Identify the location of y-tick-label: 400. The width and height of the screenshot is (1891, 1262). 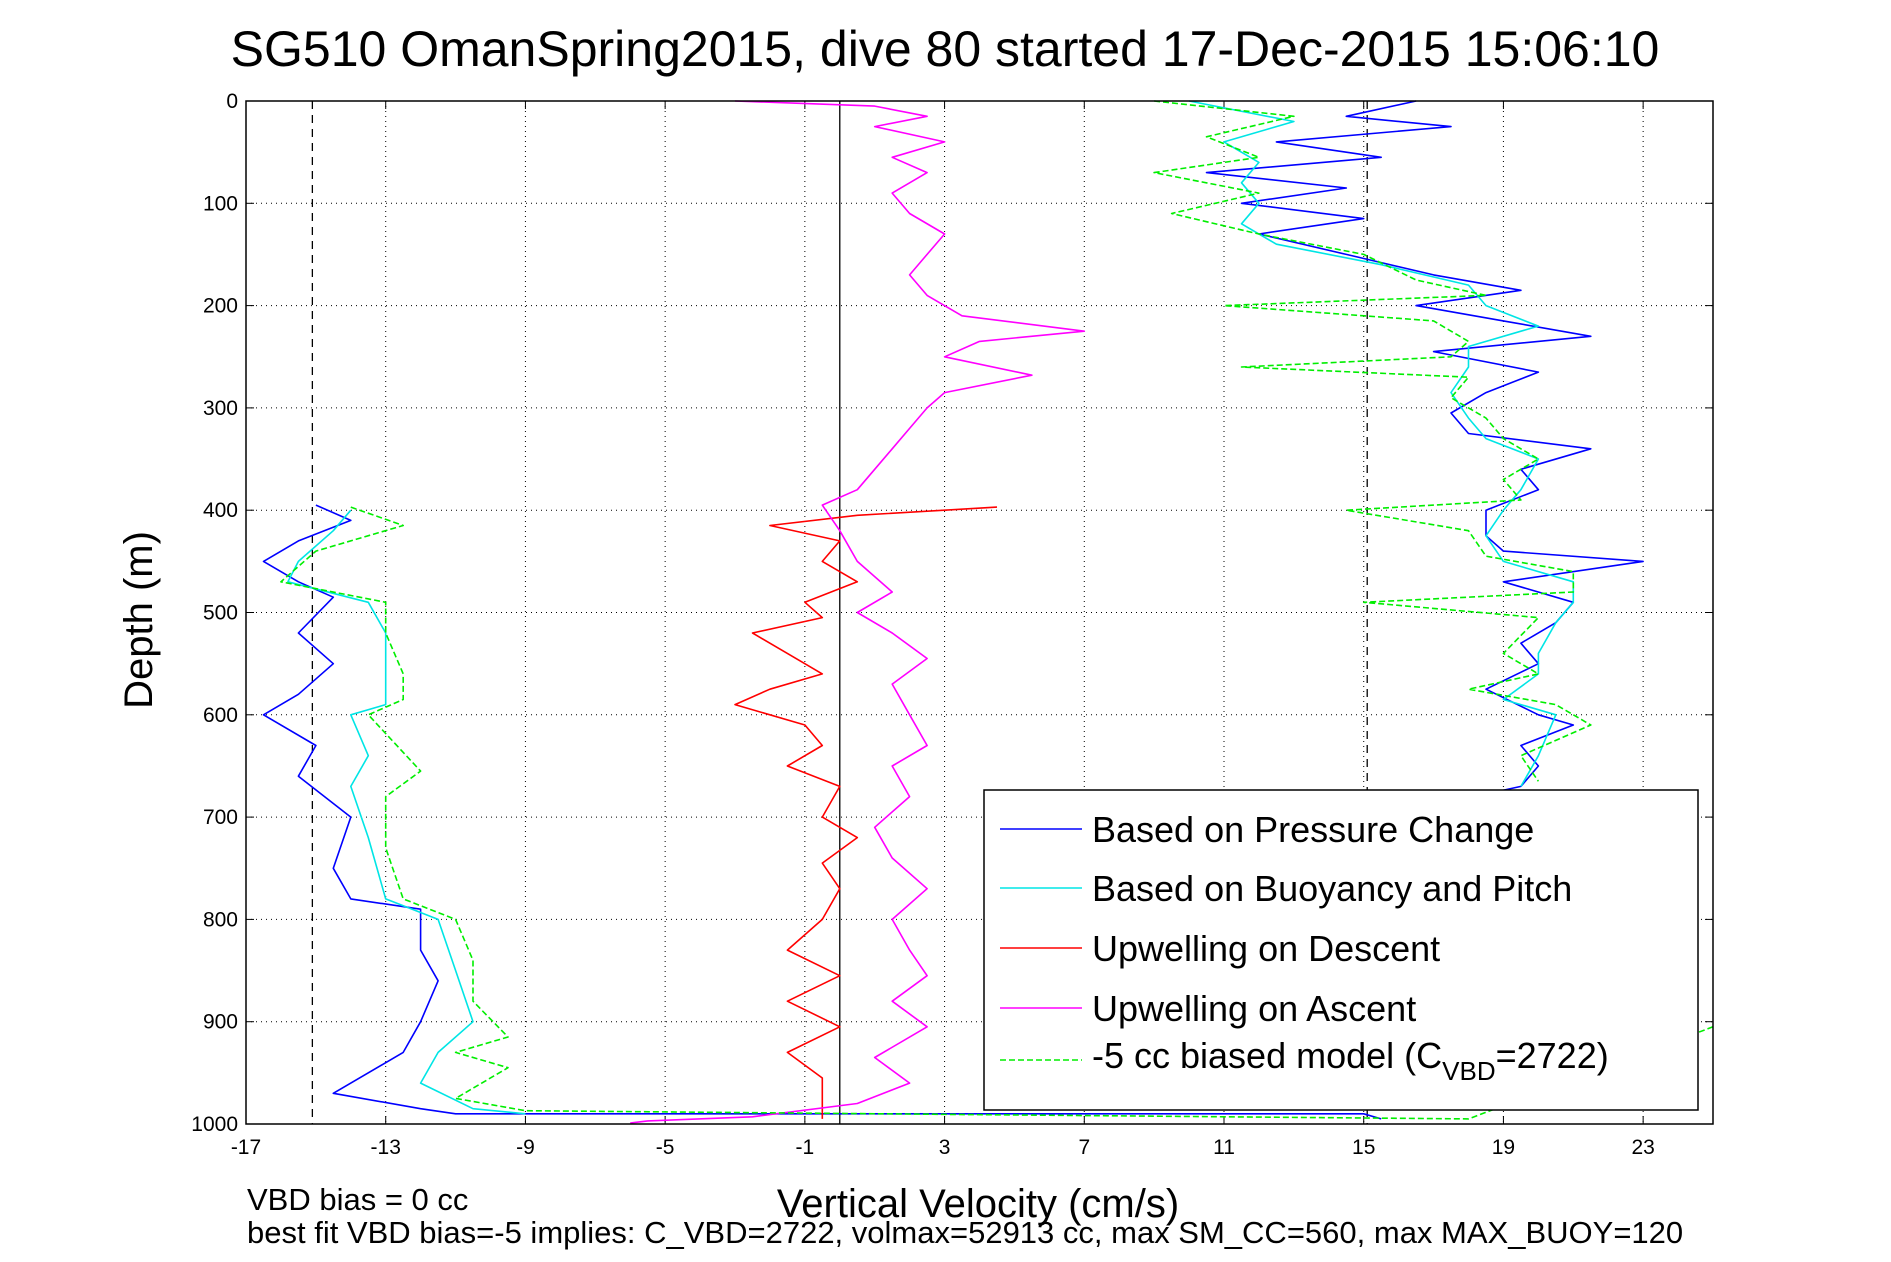
(220, 510).